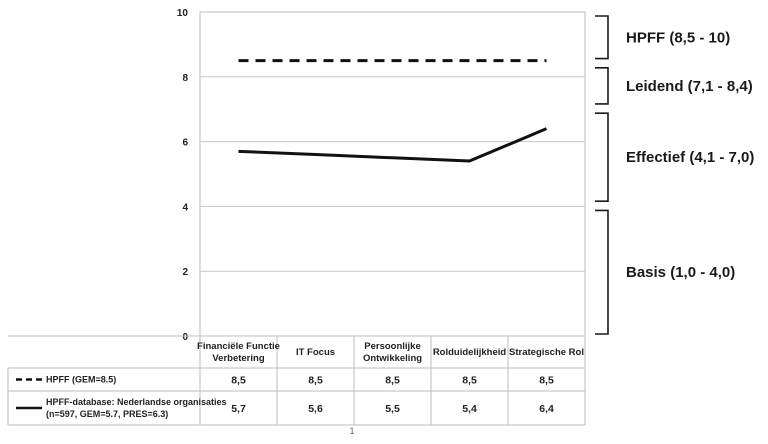 The height and width of the screenshot is (444, 768). Describe the element at coordinates (393, 145) in the screenshot. I see `series-line` at that location.